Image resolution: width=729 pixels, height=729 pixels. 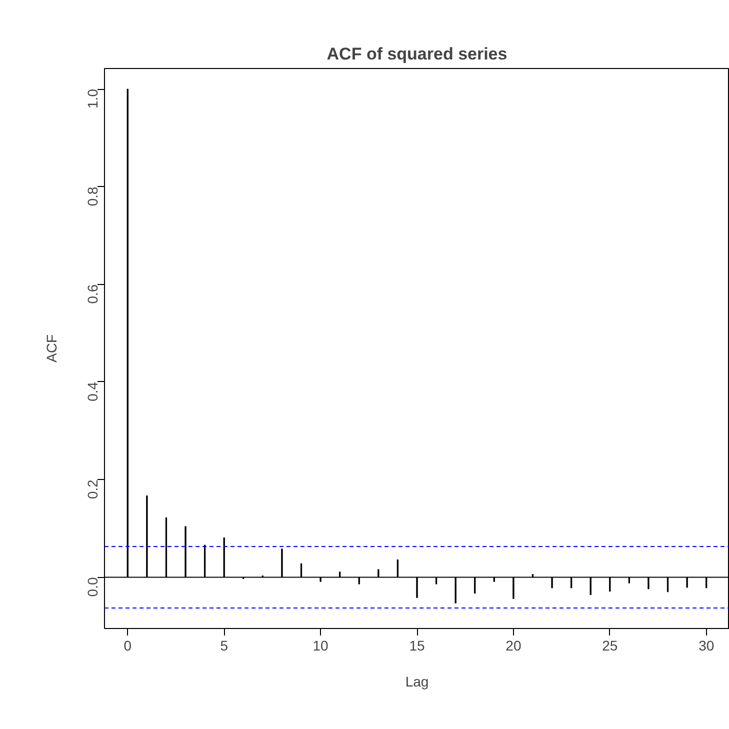 What do you see at coordinates (417, 646) in the screenshot?
I see `x-tick-label: 15` at bounding box center [417, 646].